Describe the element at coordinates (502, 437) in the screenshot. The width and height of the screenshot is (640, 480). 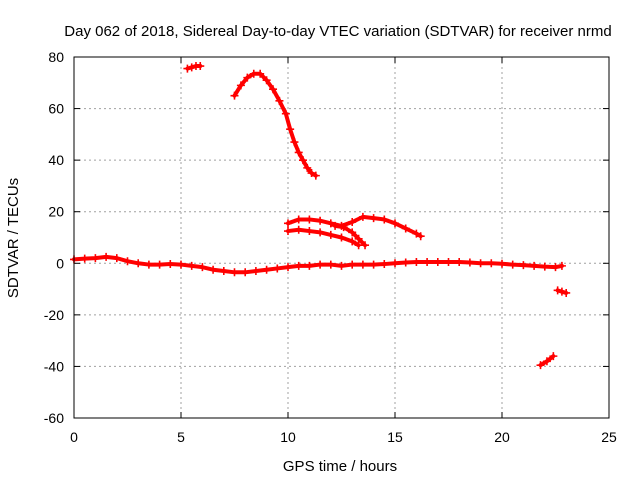
I see `x-tick-label: 20` at that location.